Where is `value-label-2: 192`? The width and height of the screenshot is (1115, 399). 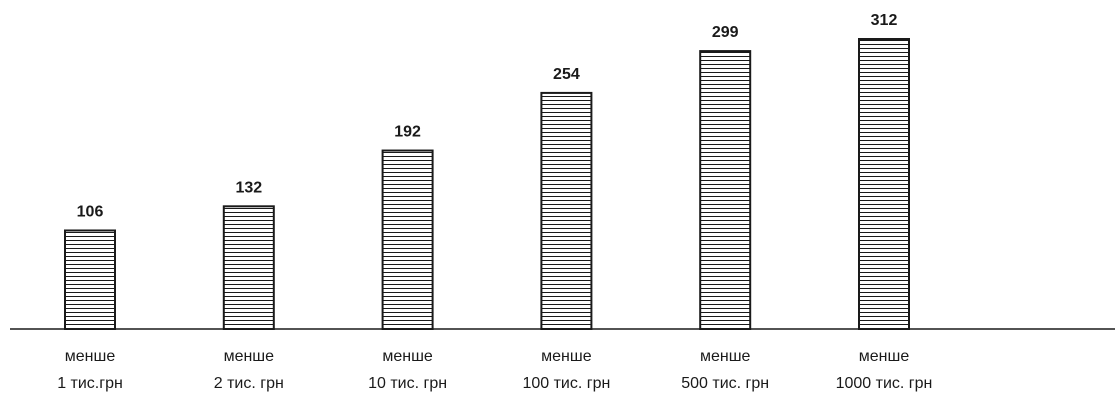 value-label-2: 192 is located at coordinates (407, 132).